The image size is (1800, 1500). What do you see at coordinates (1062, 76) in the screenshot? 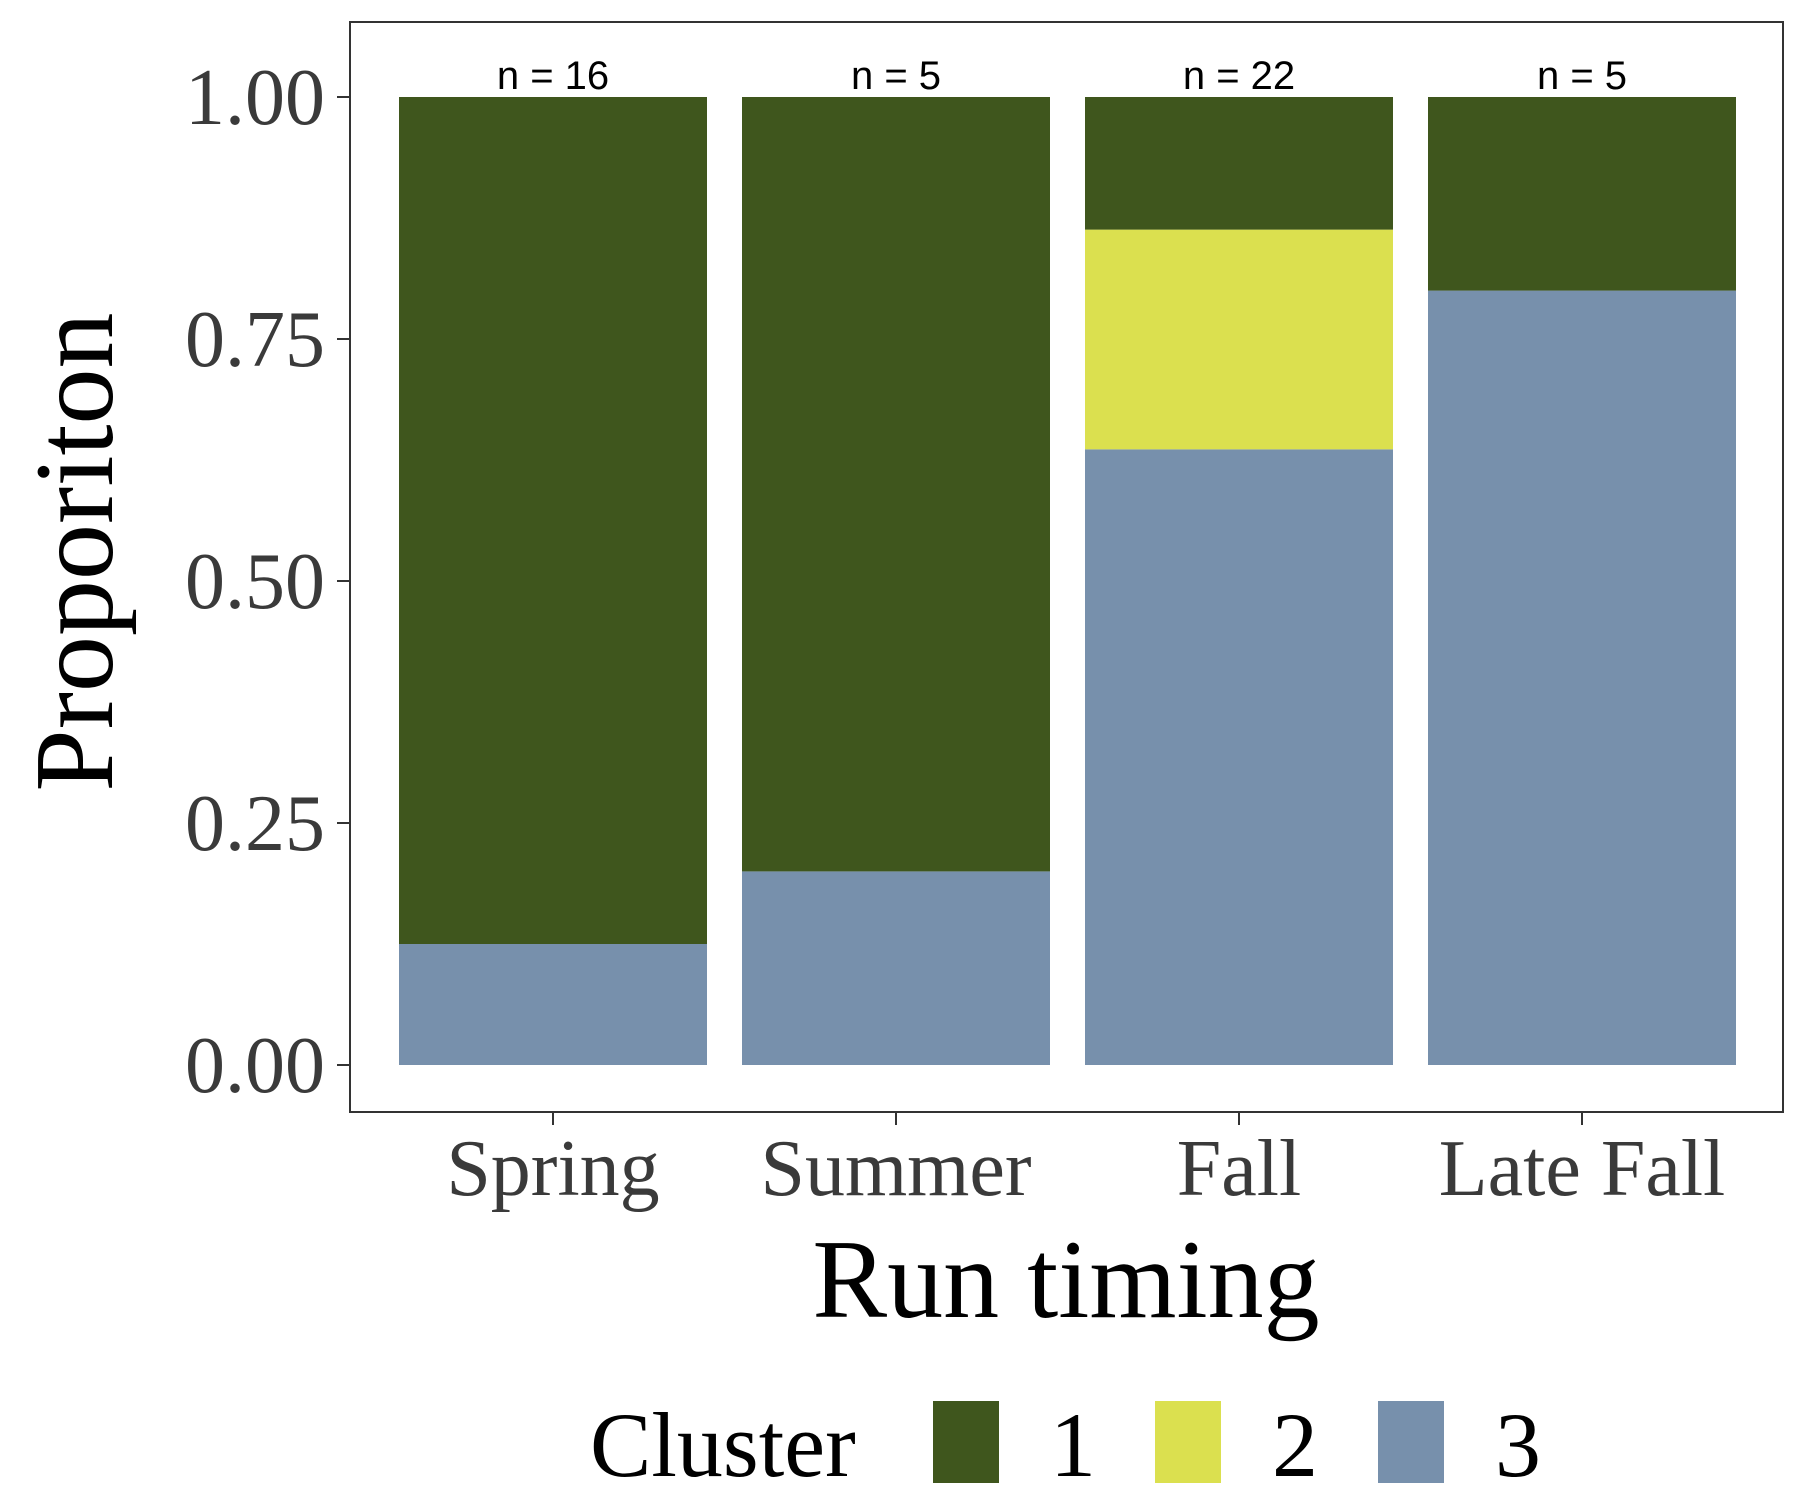
I see `bar-label-group: n = 16 n = 5 n = 22 n = 5` at bounding box center [1062, 76].